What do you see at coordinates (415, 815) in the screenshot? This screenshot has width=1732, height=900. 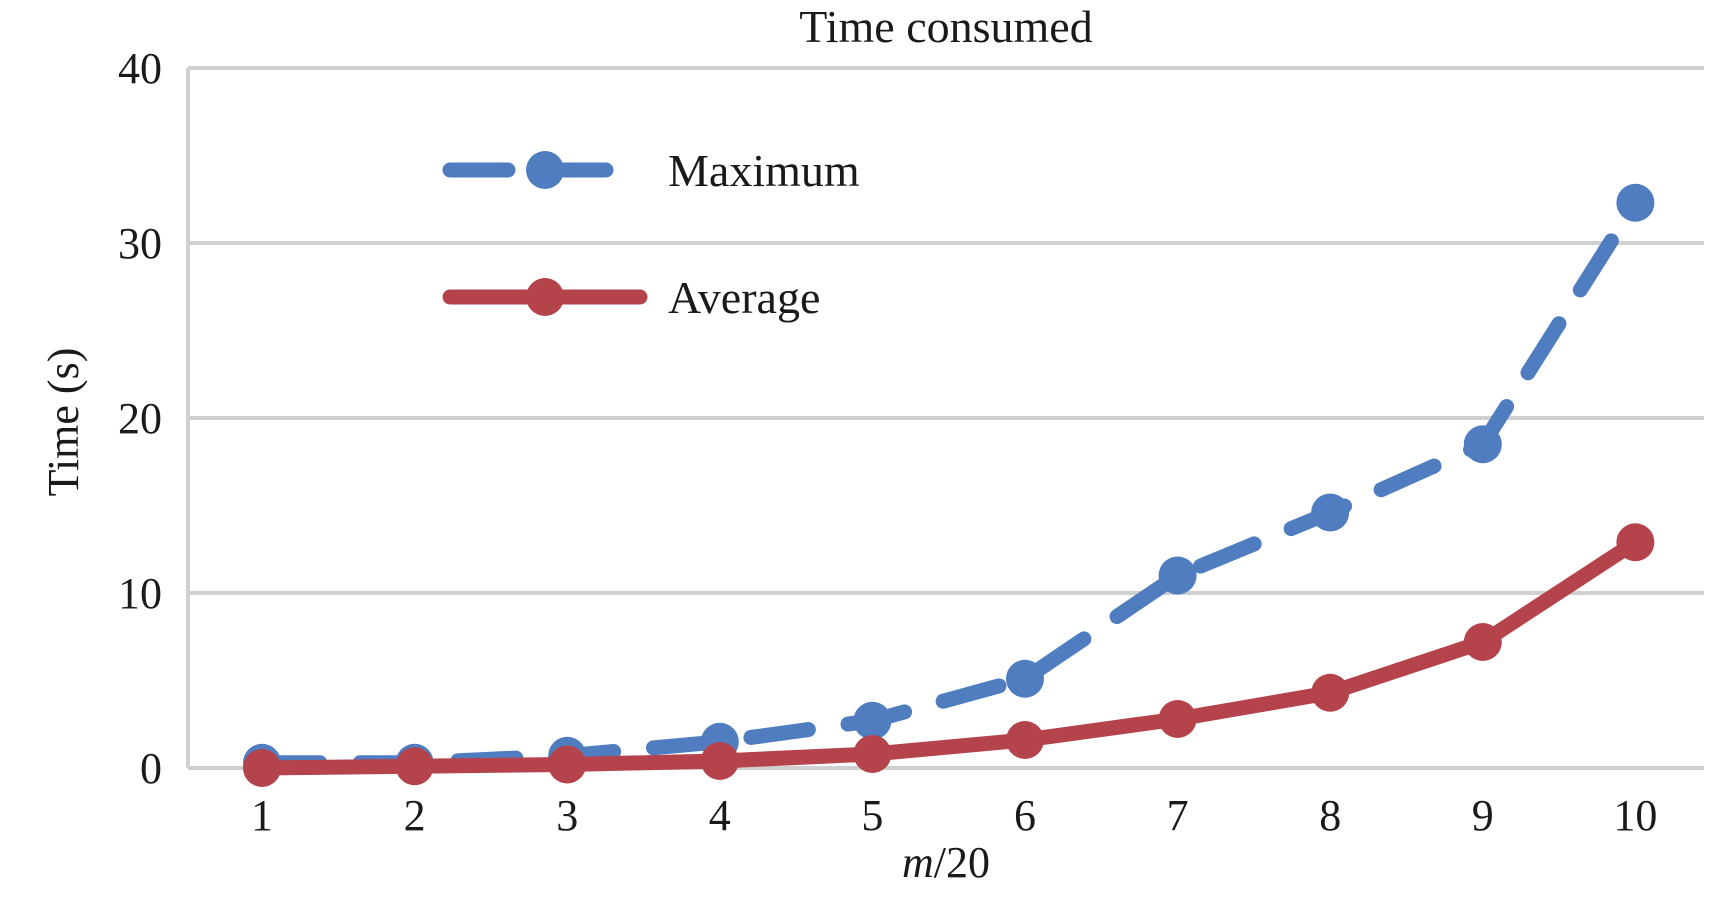 I see `x-tick-label-2: 2` at bounding box center [415, 815].